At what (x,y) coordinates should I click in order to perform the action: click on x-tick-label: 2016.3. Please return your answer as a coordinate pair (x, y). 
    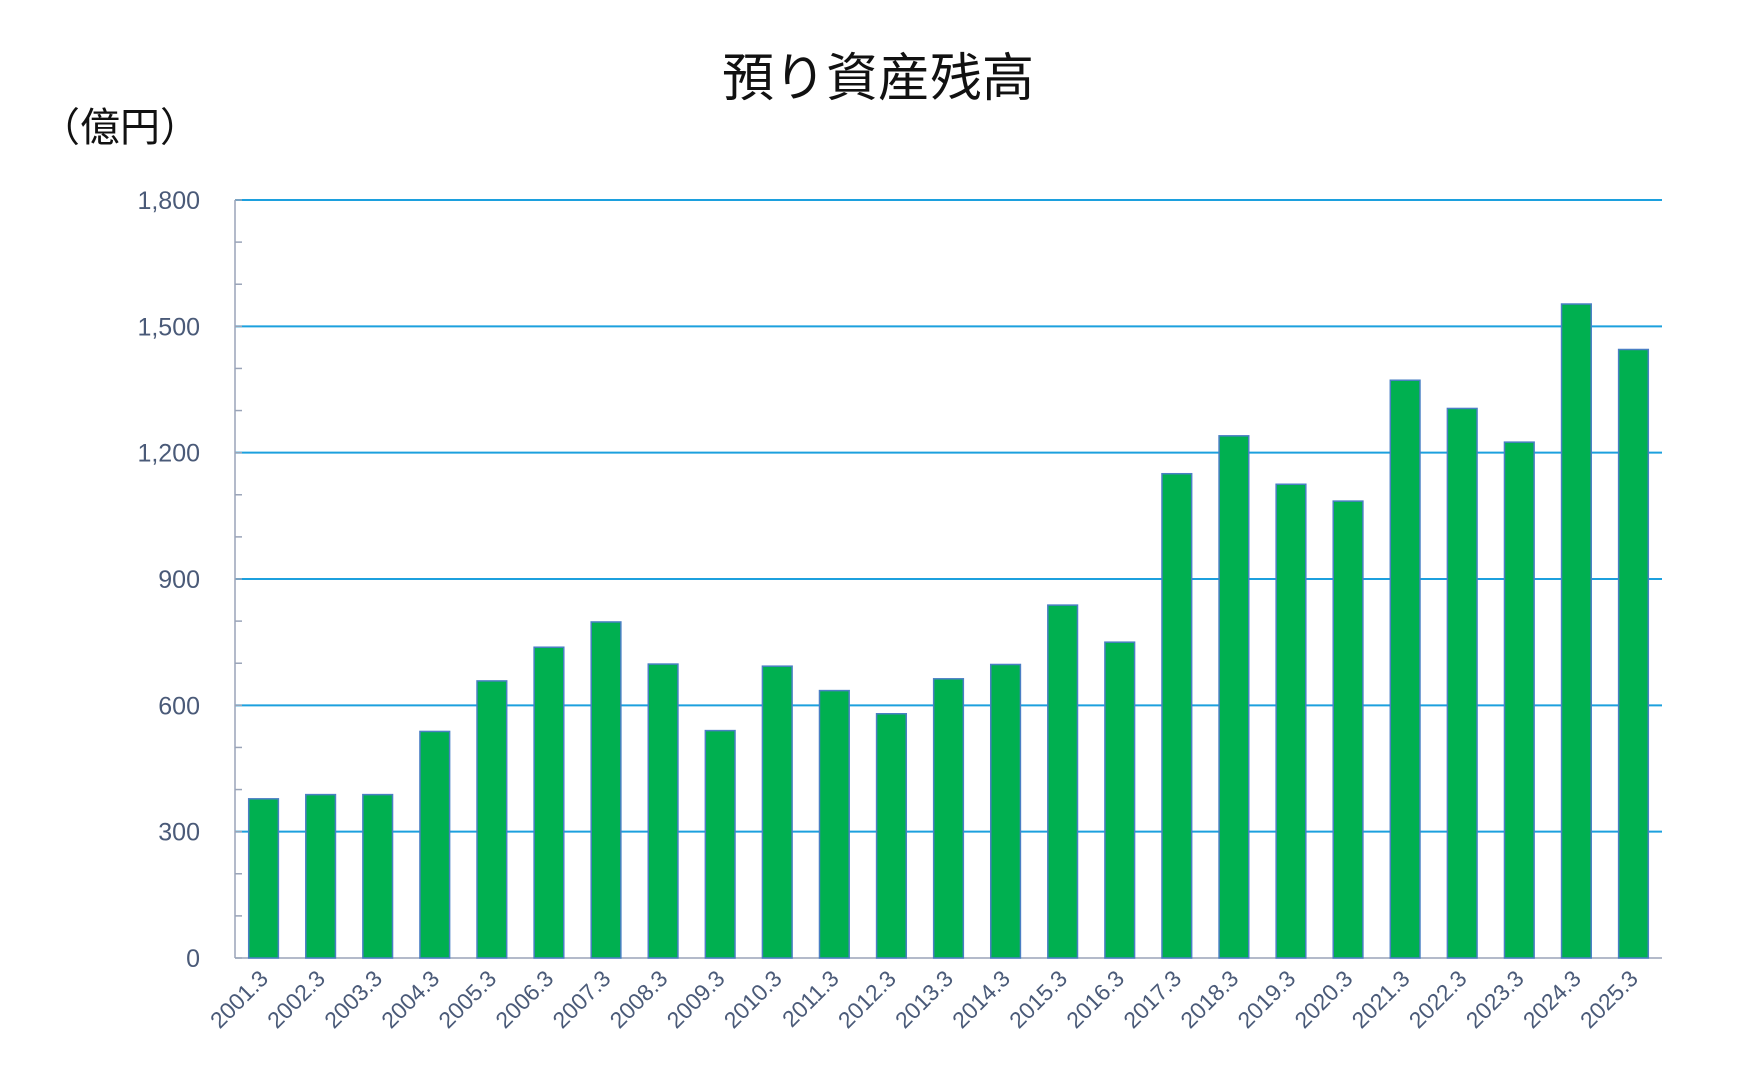
    Looking at the image, I should click on (1095, 999).